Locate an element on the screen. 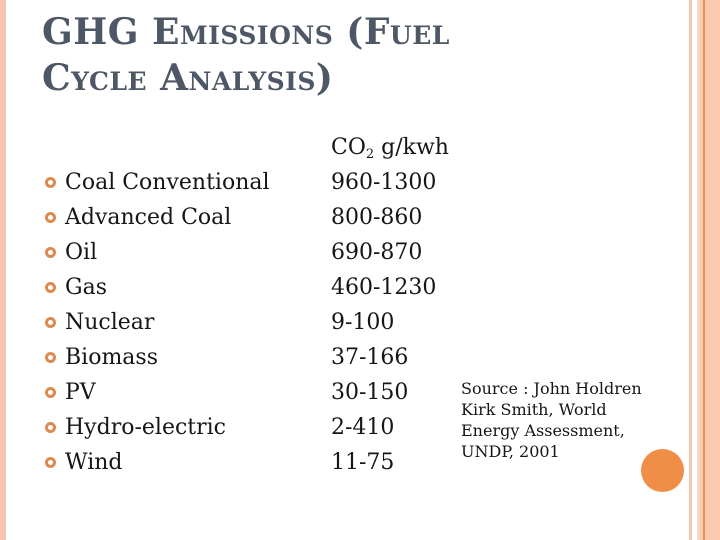 The width and height of the screenshot is (720, 540). co2-column-header: CO2 g/kwh is located at coordinates (493, 148).